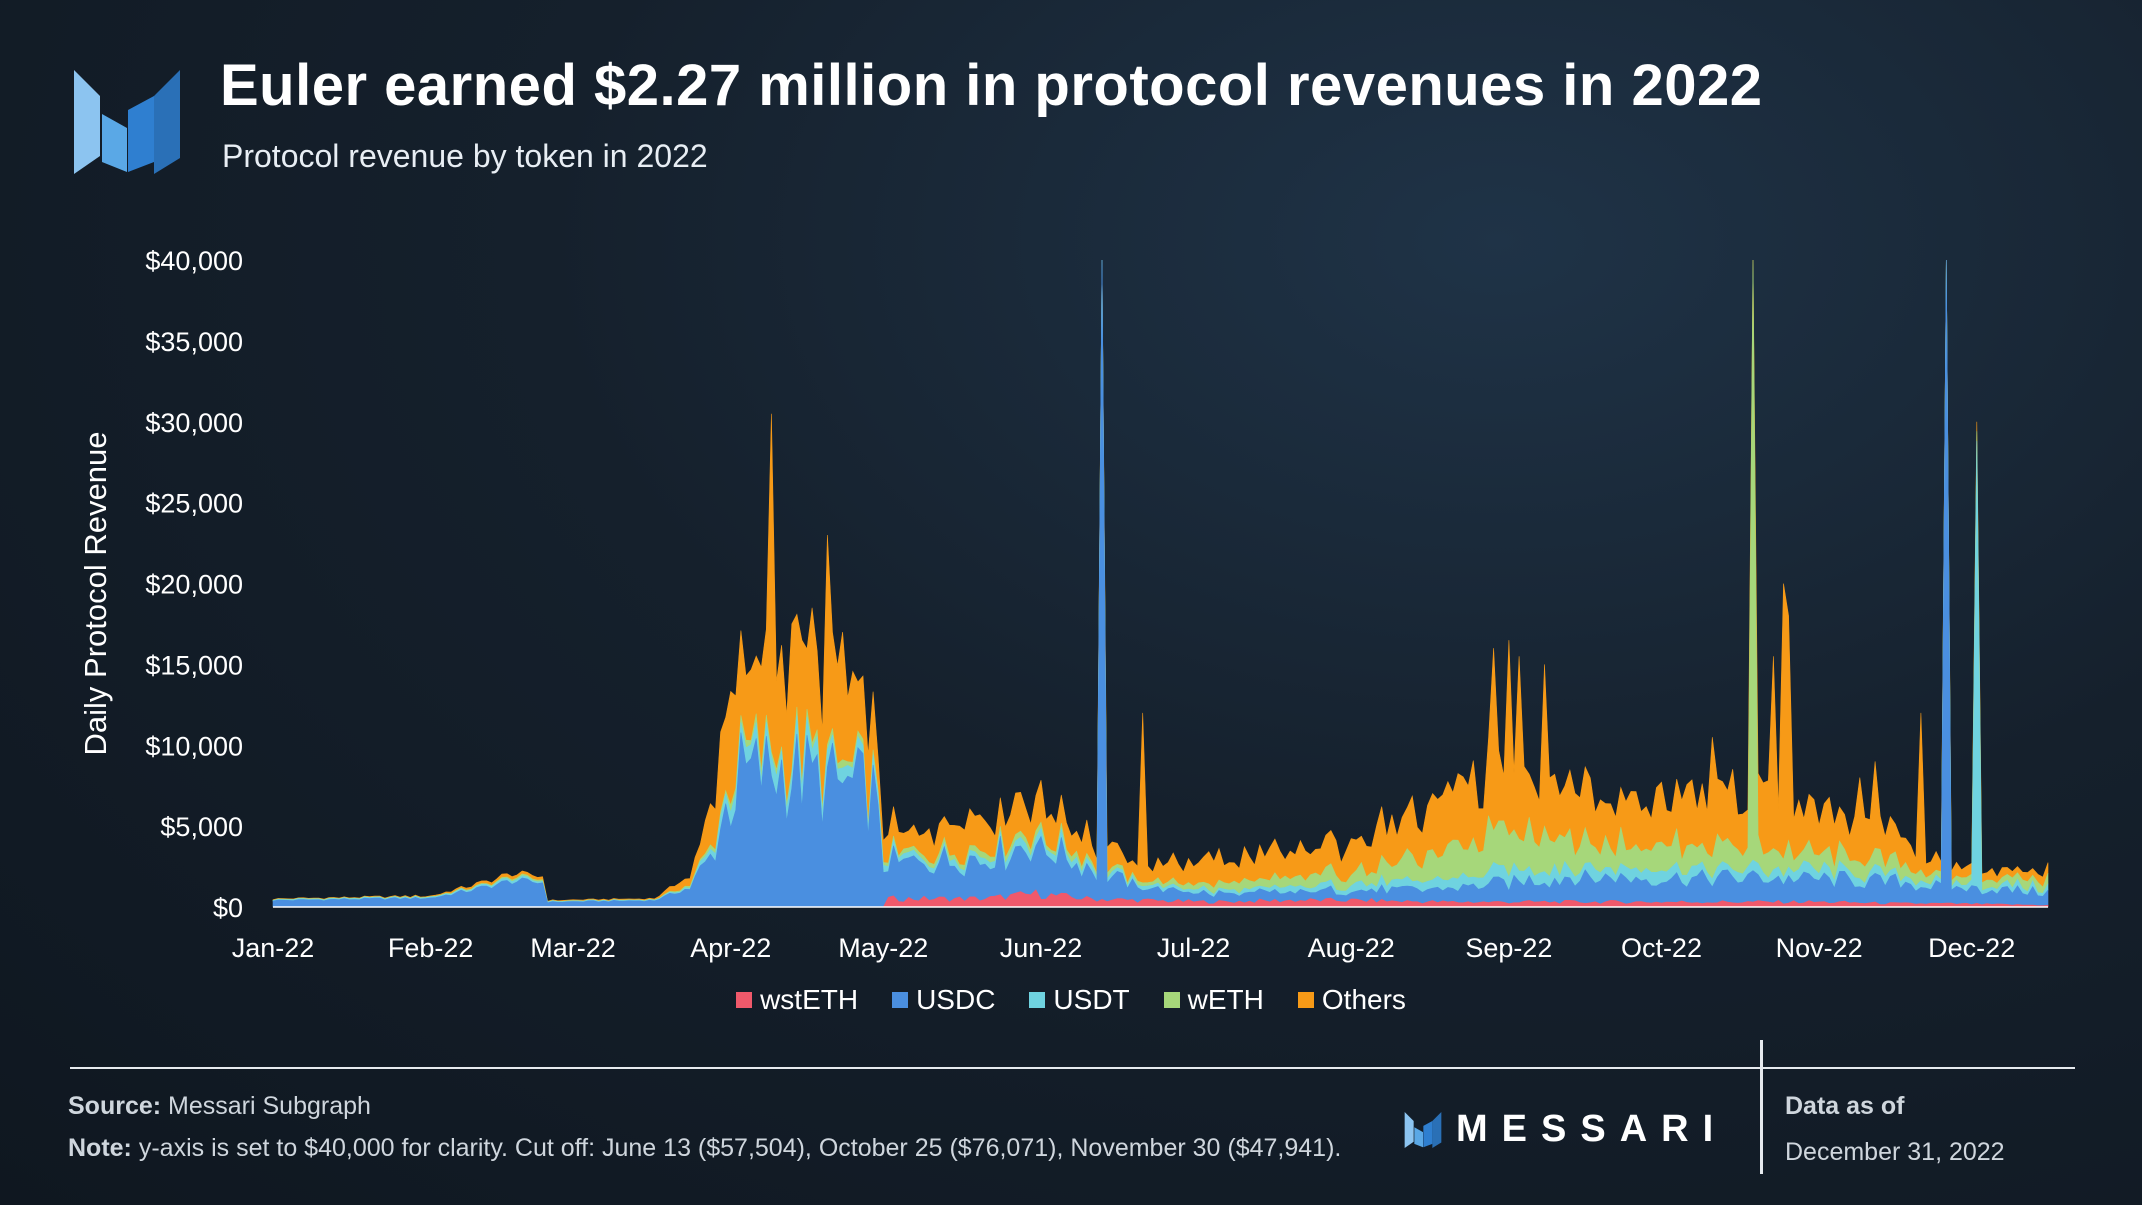  I want to click on messari-logo-icon, so click(127, 122).